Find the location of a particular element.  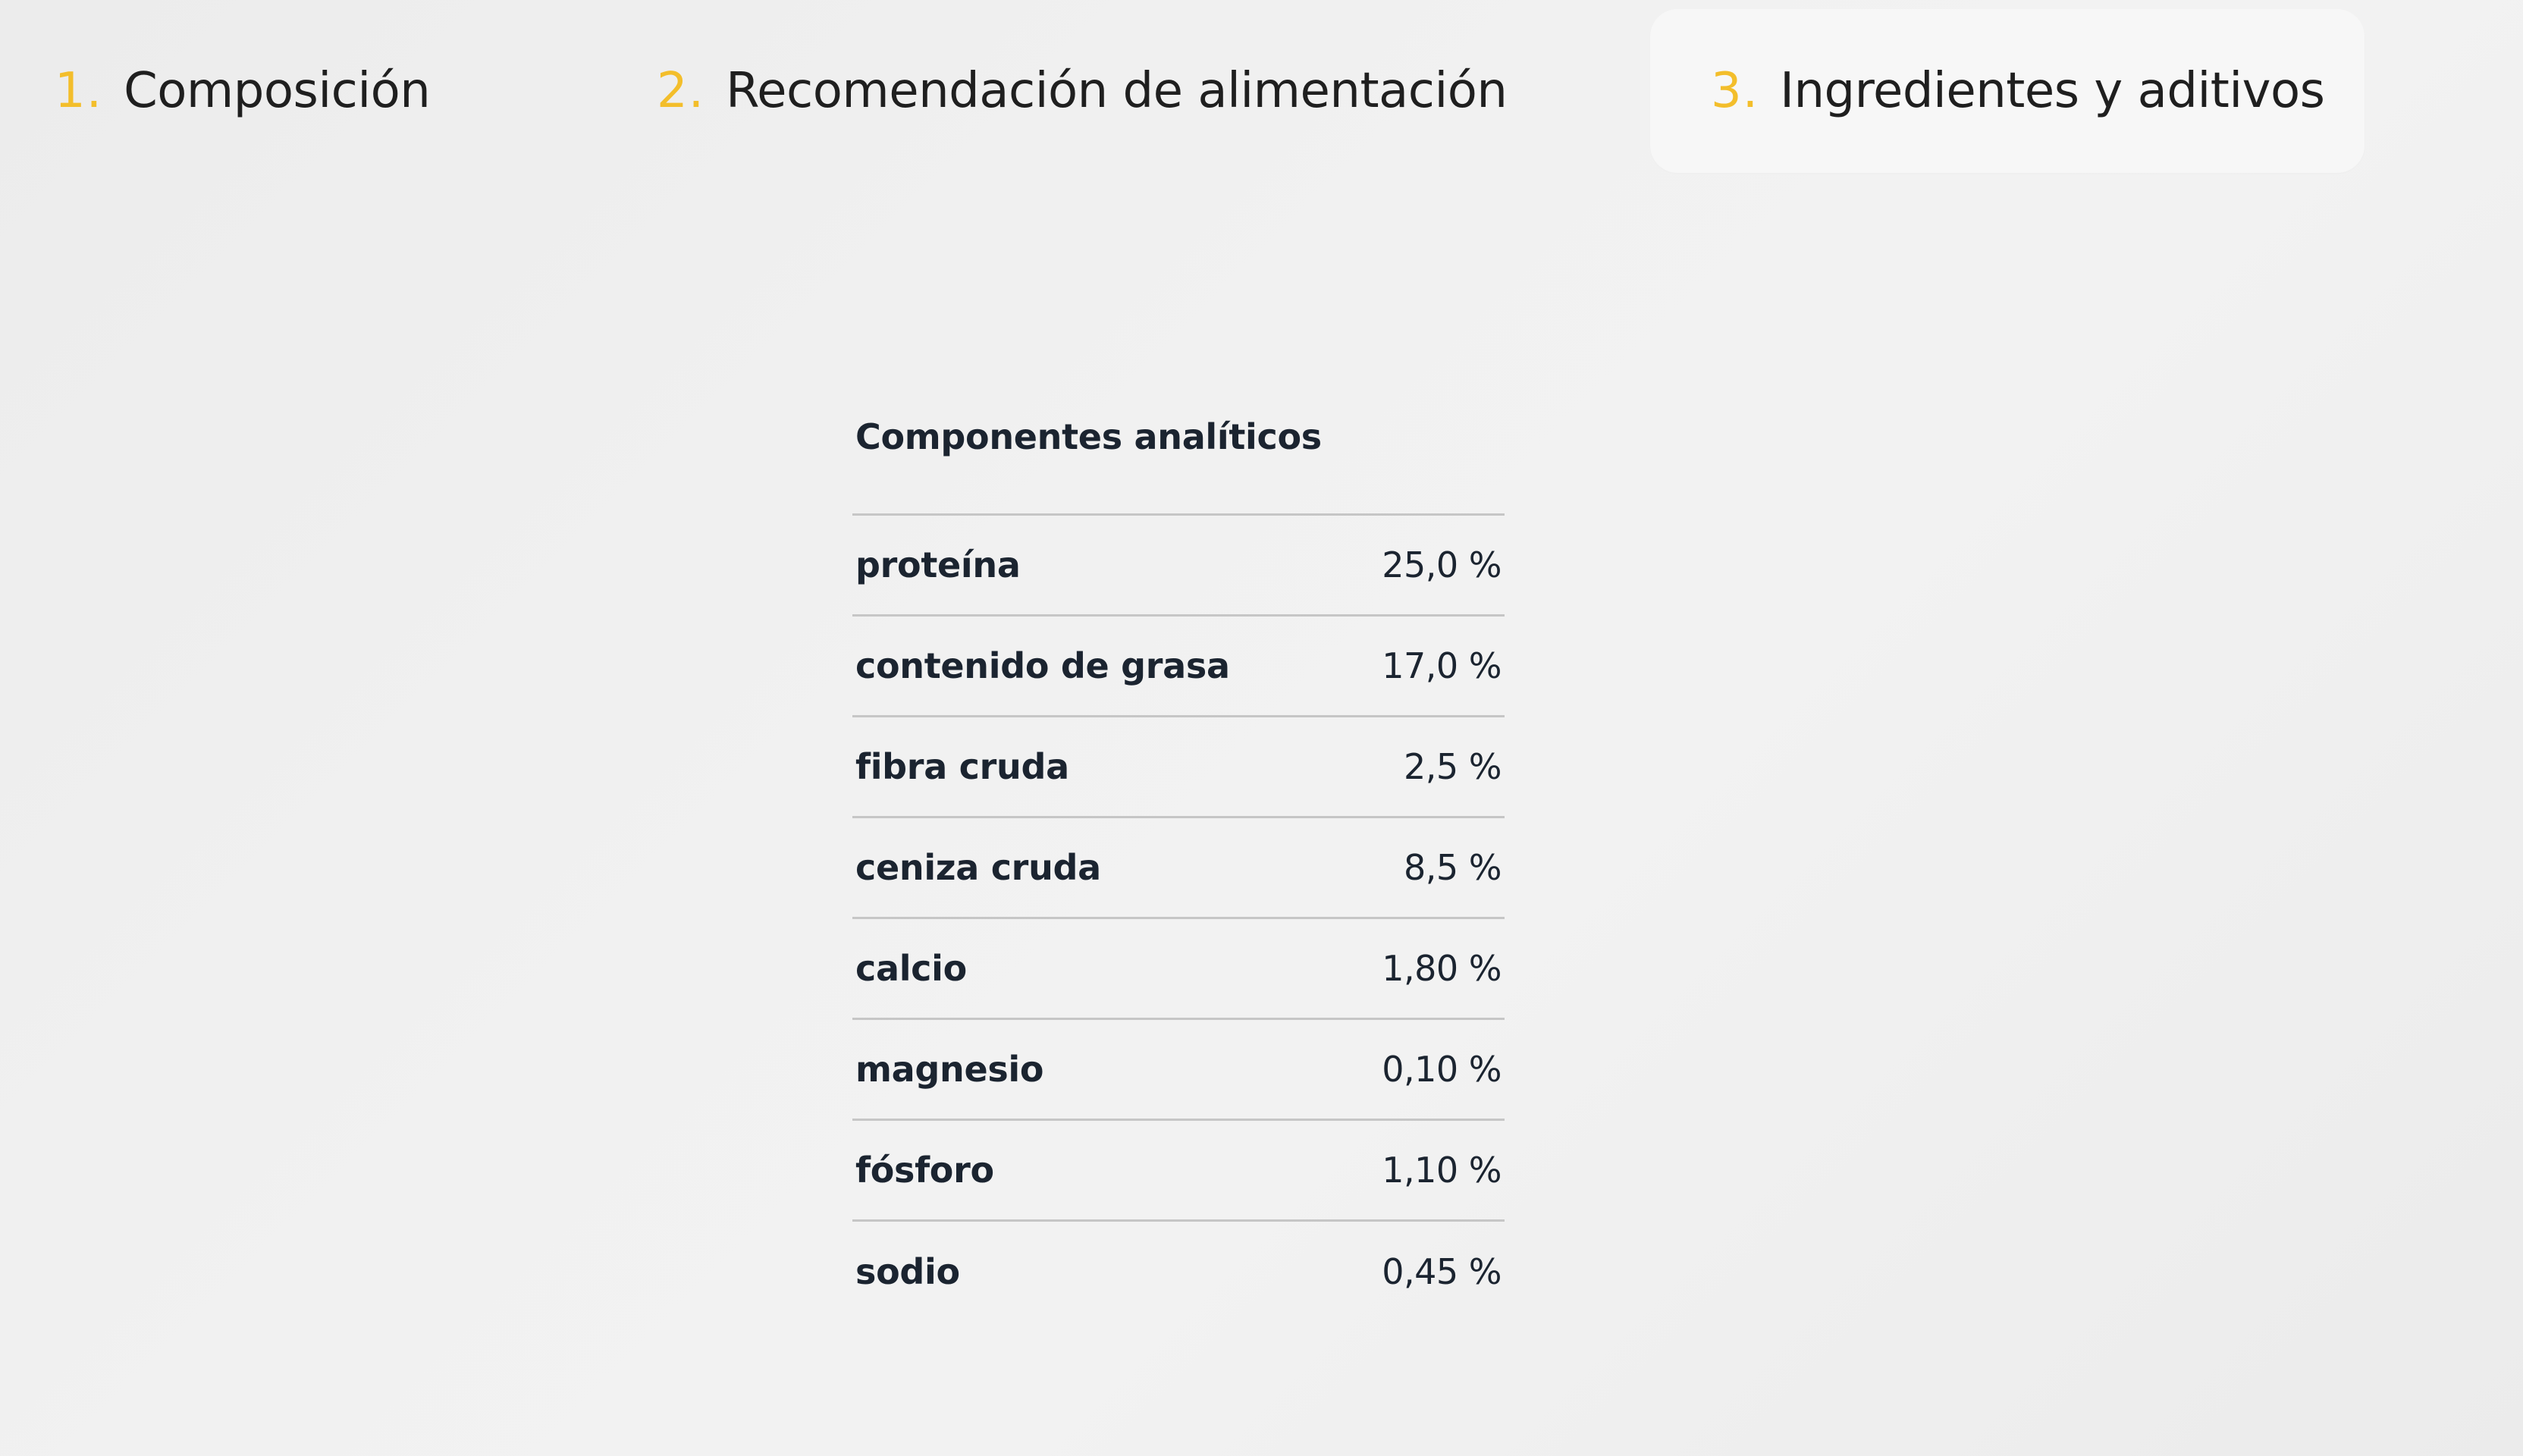

component-value: 1,10 % is located at coordinates (1423, 1170).